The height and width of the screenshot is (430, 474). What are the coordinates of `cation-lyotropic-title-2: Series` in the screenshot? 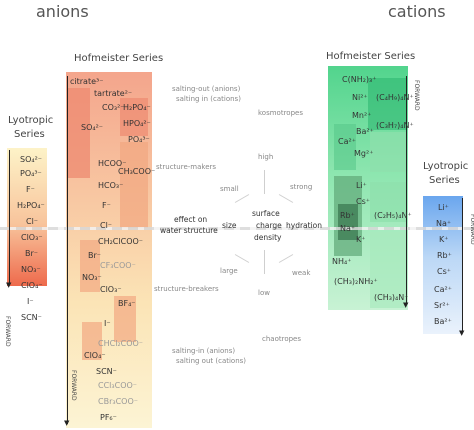 It's located at (444, 180).